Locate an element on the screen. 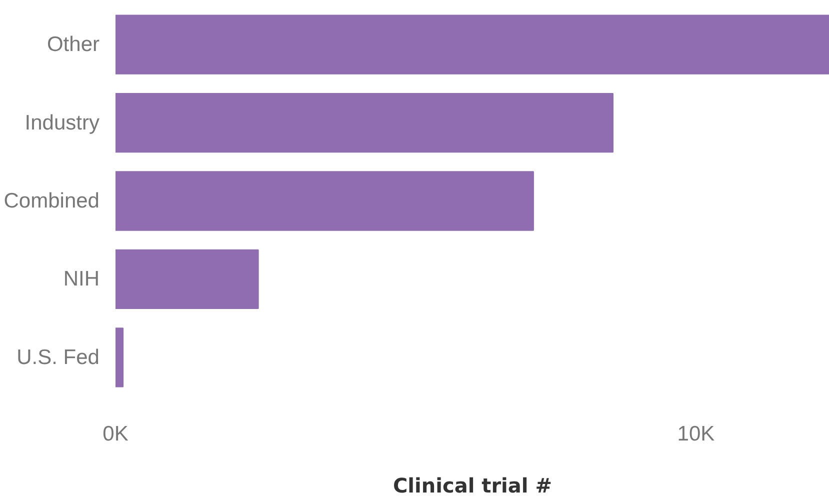 This screenshot has width=829, height=500. y-tick-label: U.S. Fed is located at coordinates (58, 357).